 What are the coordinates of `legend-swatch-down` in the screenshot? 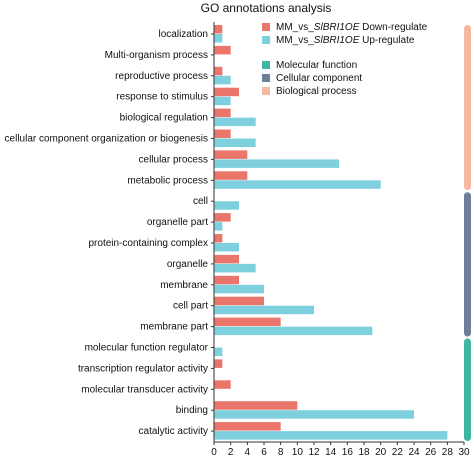 It's located at (266, 27).